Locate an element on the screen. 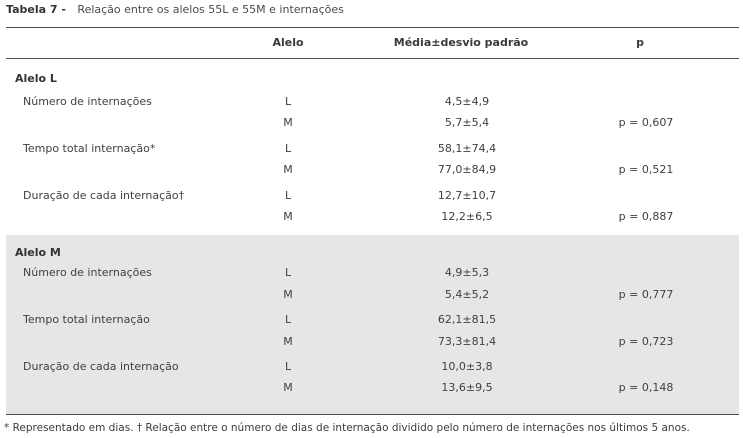  variable-label: Tempo total internação* is located at coordinates (89, 148).